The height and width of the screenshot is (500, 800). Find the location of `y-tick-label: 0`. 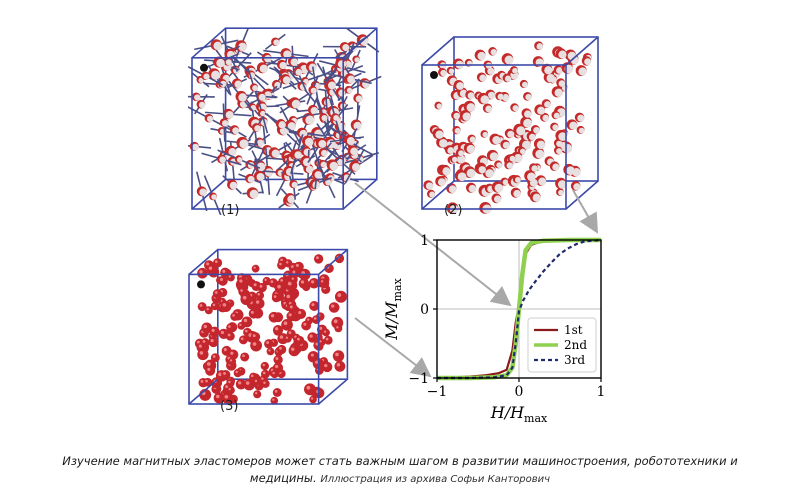

y-tick-label: 0 is located at coordinates (424, 310).